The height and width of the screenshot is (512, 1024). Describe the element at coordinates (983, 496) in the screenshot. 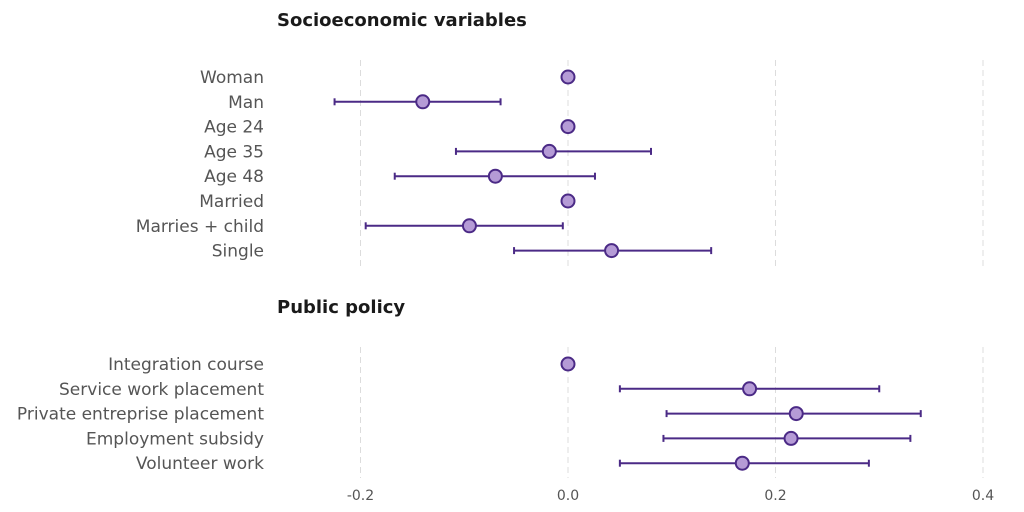

I see `x-tick-label: 0.4` at that location.